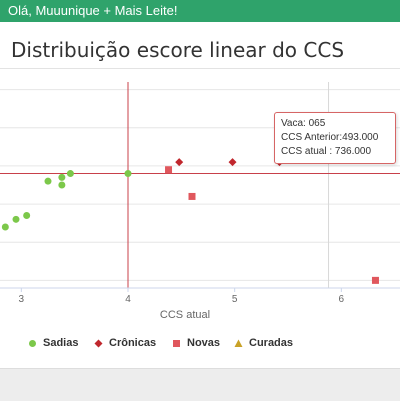  What do you see at coordinates (342, 299) in the screenshot?
I see `x-tick-label: 6` at bounding box center [342, 299].